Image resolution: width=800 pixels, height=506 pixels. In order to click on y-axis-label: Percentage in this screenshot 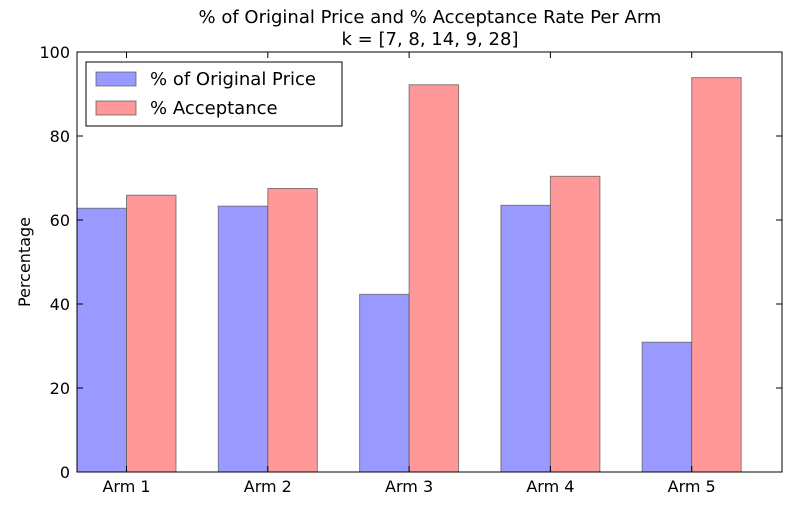, I will do `click(24, 262)`.